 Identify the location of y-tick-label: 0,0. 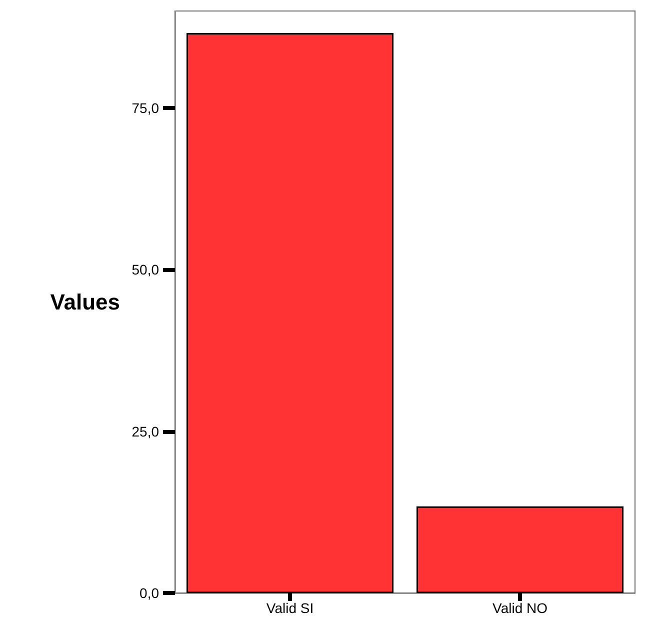
(150, 593).